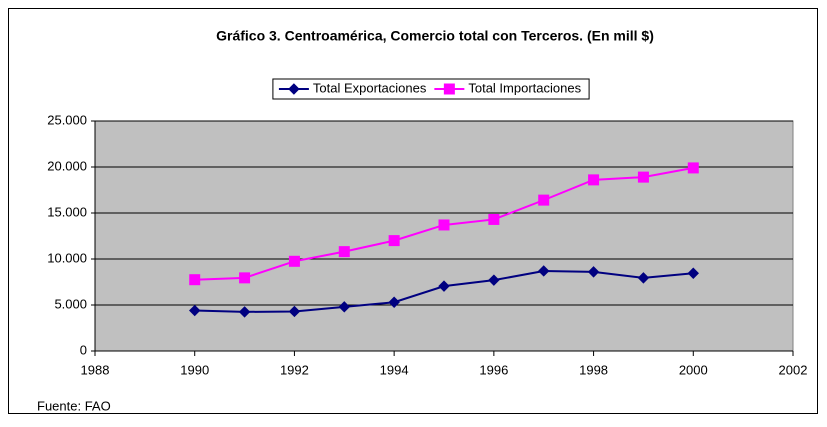 The height and width of the screenshot is (427, 827). Describe the element at coordinates (524, 87) in the screenshot. I see `legend-label: Total Importaciones` at that location.